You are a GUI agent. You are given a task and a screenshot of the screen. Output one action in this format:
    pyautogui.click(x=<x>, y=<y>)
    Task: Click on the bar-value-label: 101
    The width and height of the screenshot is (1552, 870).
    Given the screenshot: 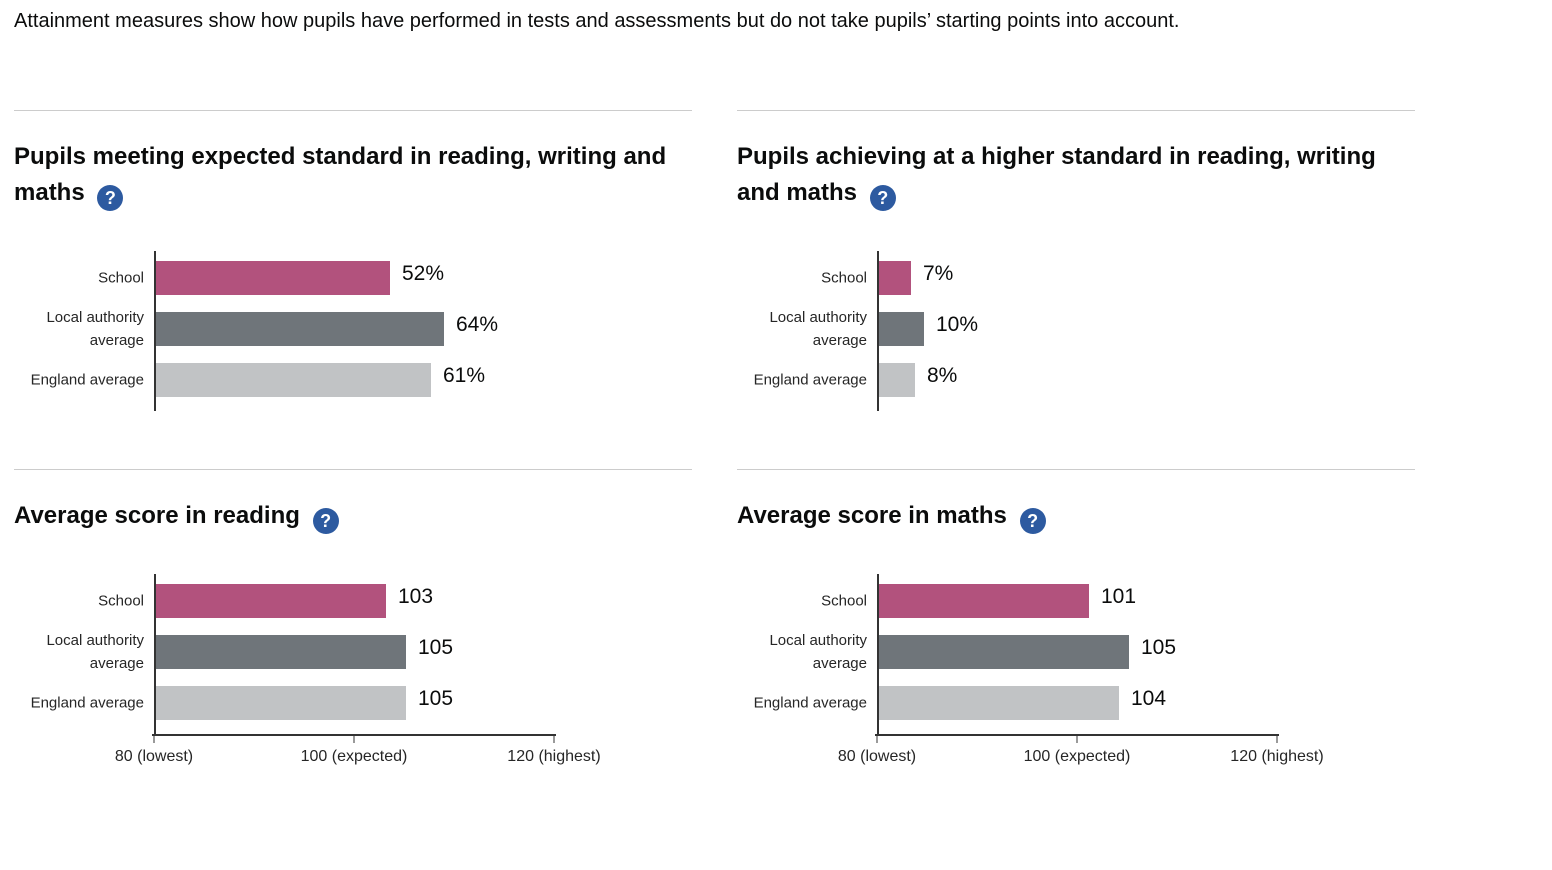 What is the action you would take?
    pyautogui.click(x=1119, y=596)
    